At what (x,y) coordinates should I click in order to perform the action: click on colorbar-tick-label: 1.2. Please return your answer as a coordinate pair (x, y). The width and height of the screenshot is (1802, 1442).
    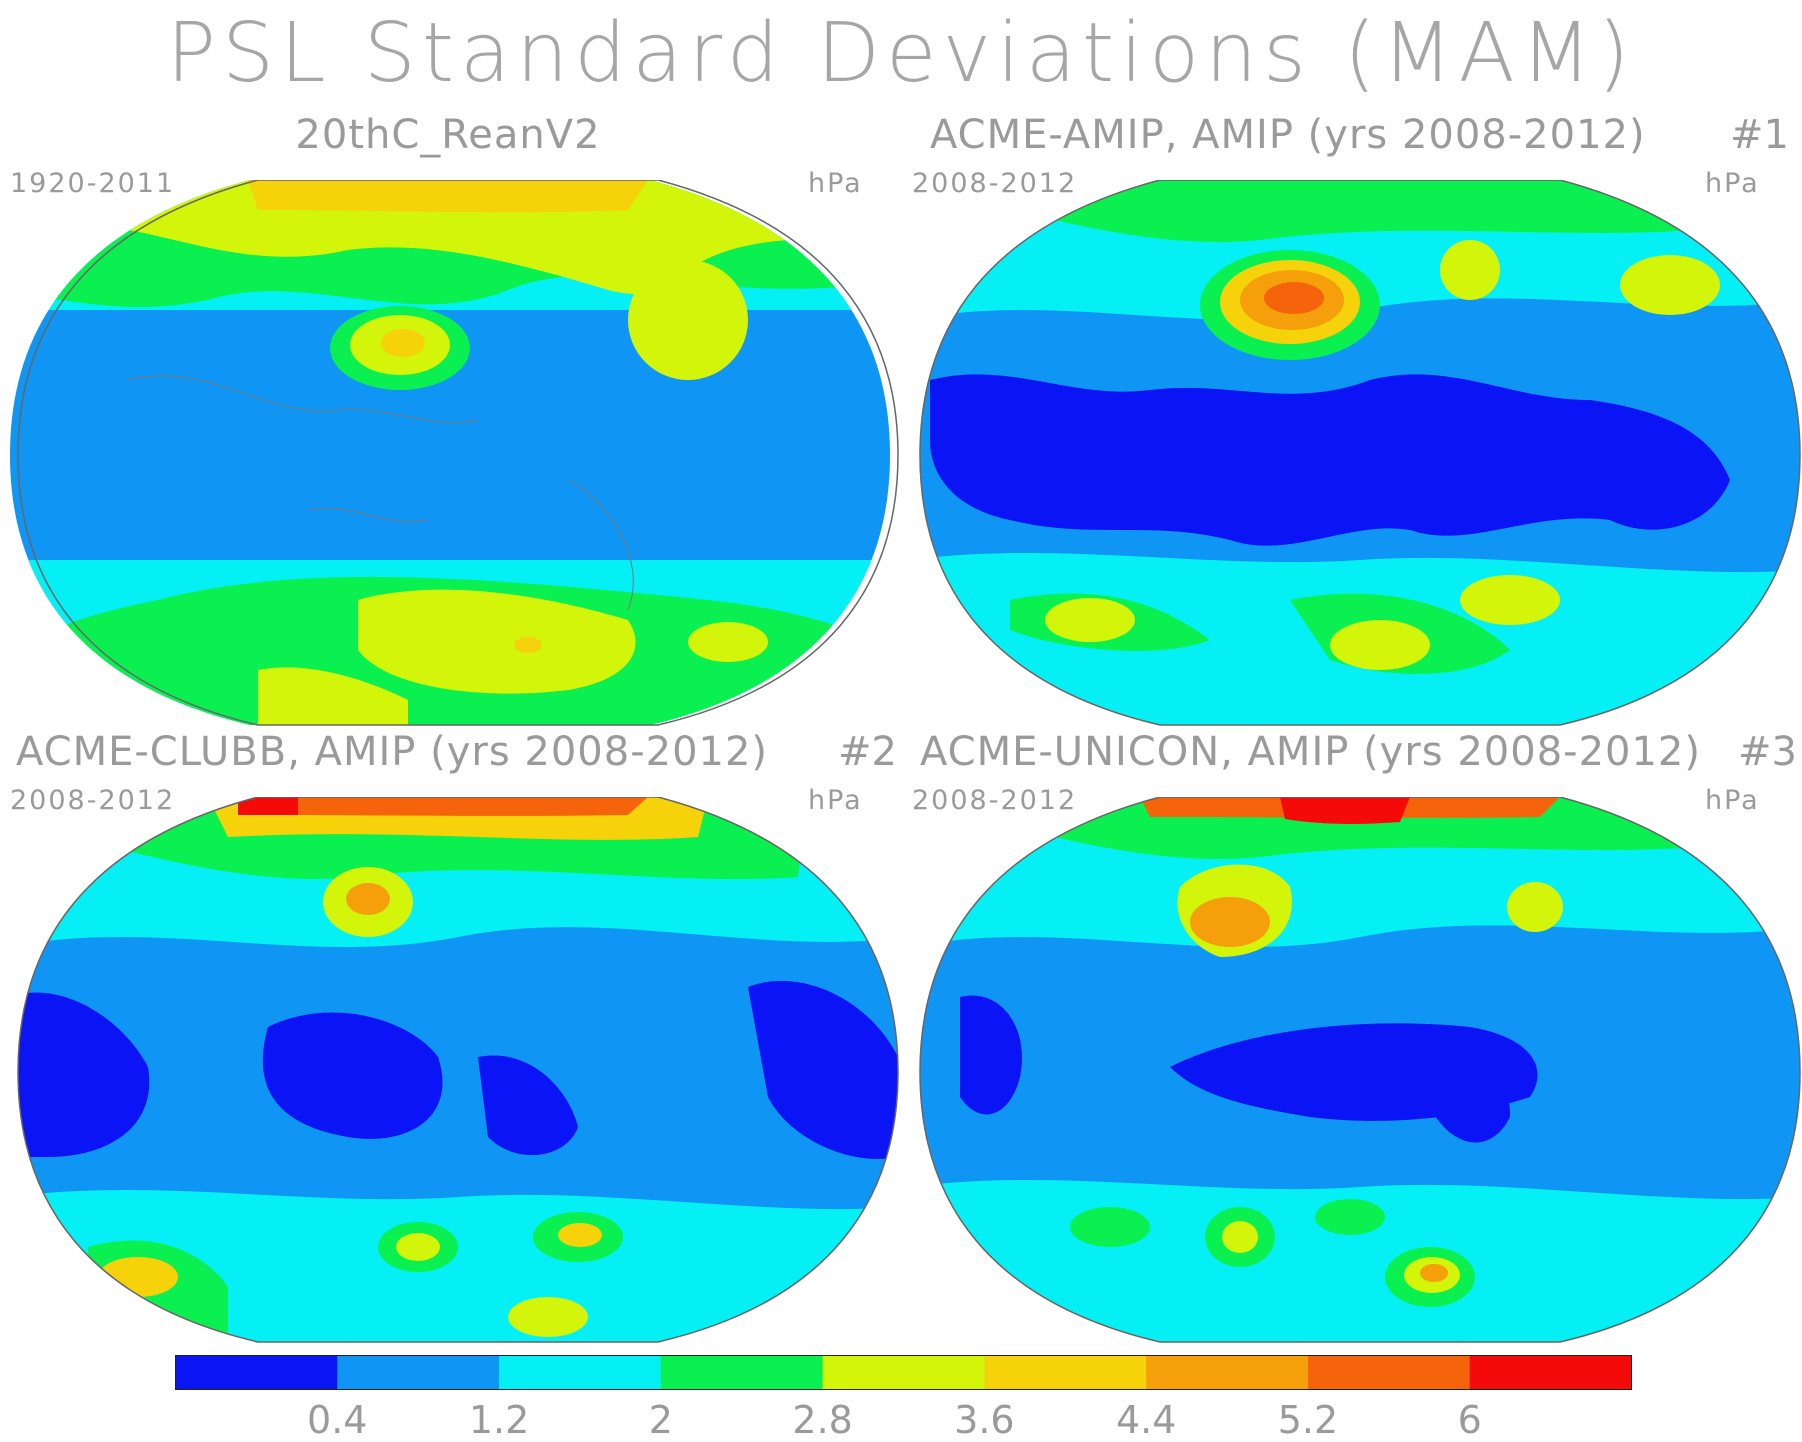
    Looking at the image, I should click on (499, 1420).